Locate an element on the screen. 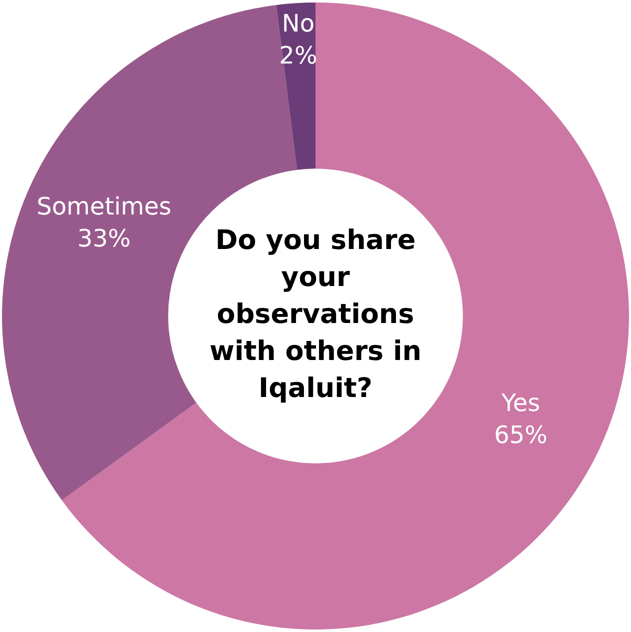 The height and width of the screenshot is (632, 631). data-label: 2% is located at coordinates (298, 55).